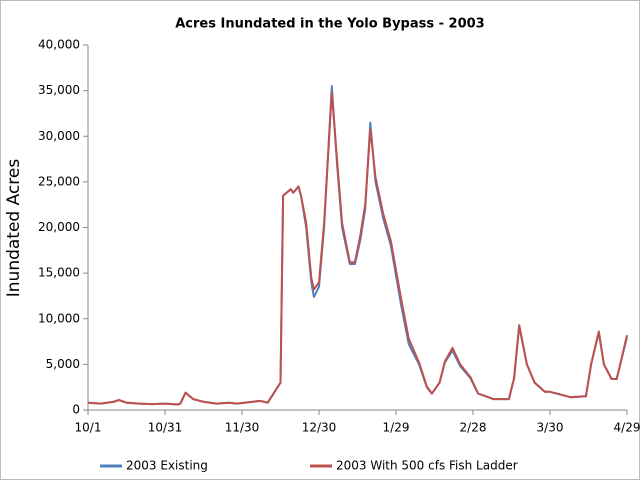 This screenshot has width=640, height=480. I want to click on y-tick-label: 40,000, so click(59, 45).